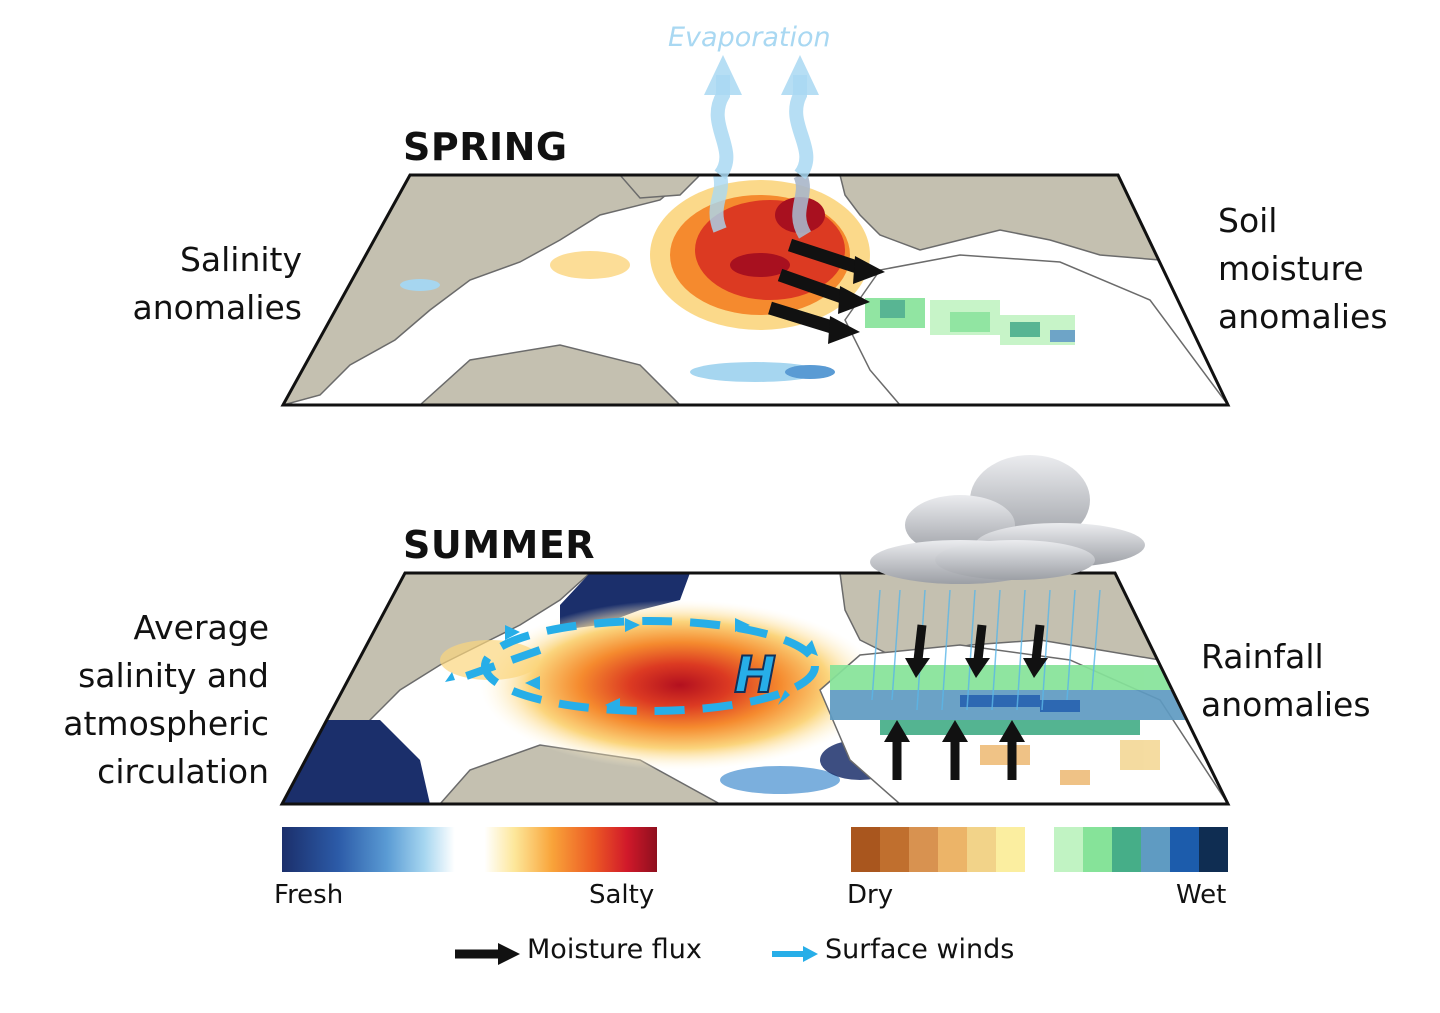 Image resolution: width=1440 pixels, height=1013 pixels. I want to click on salinity-colorbar, so click(469, 849).